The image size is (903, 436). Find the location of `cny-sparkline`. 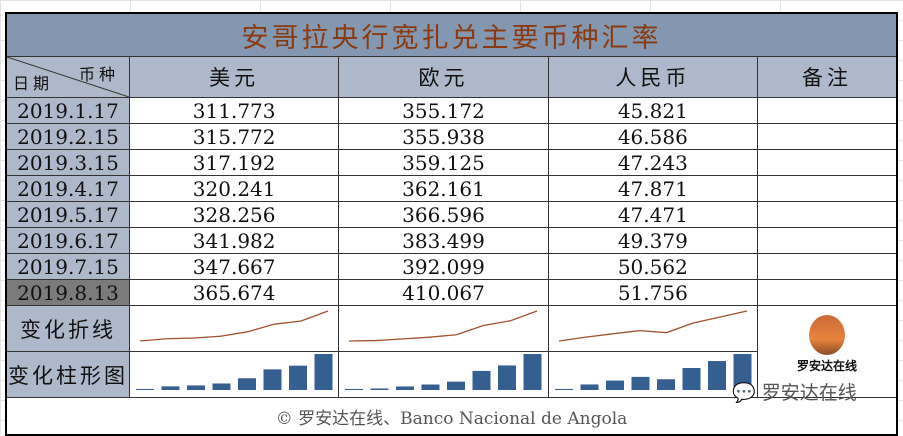

cny-sparkline is located at coordinates (653, 328).